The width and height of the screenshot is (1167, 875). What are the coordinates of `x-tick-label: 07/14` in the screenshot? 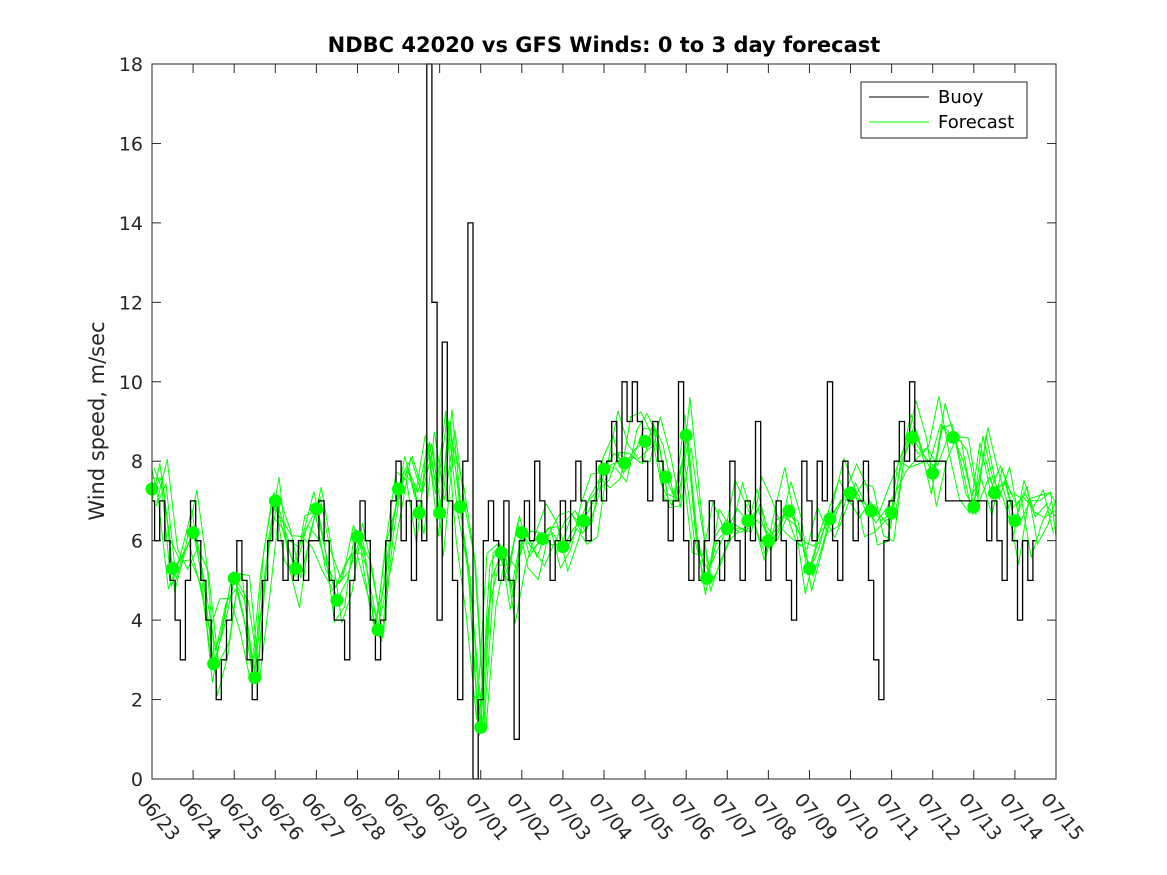 It's located at (1021, 817).